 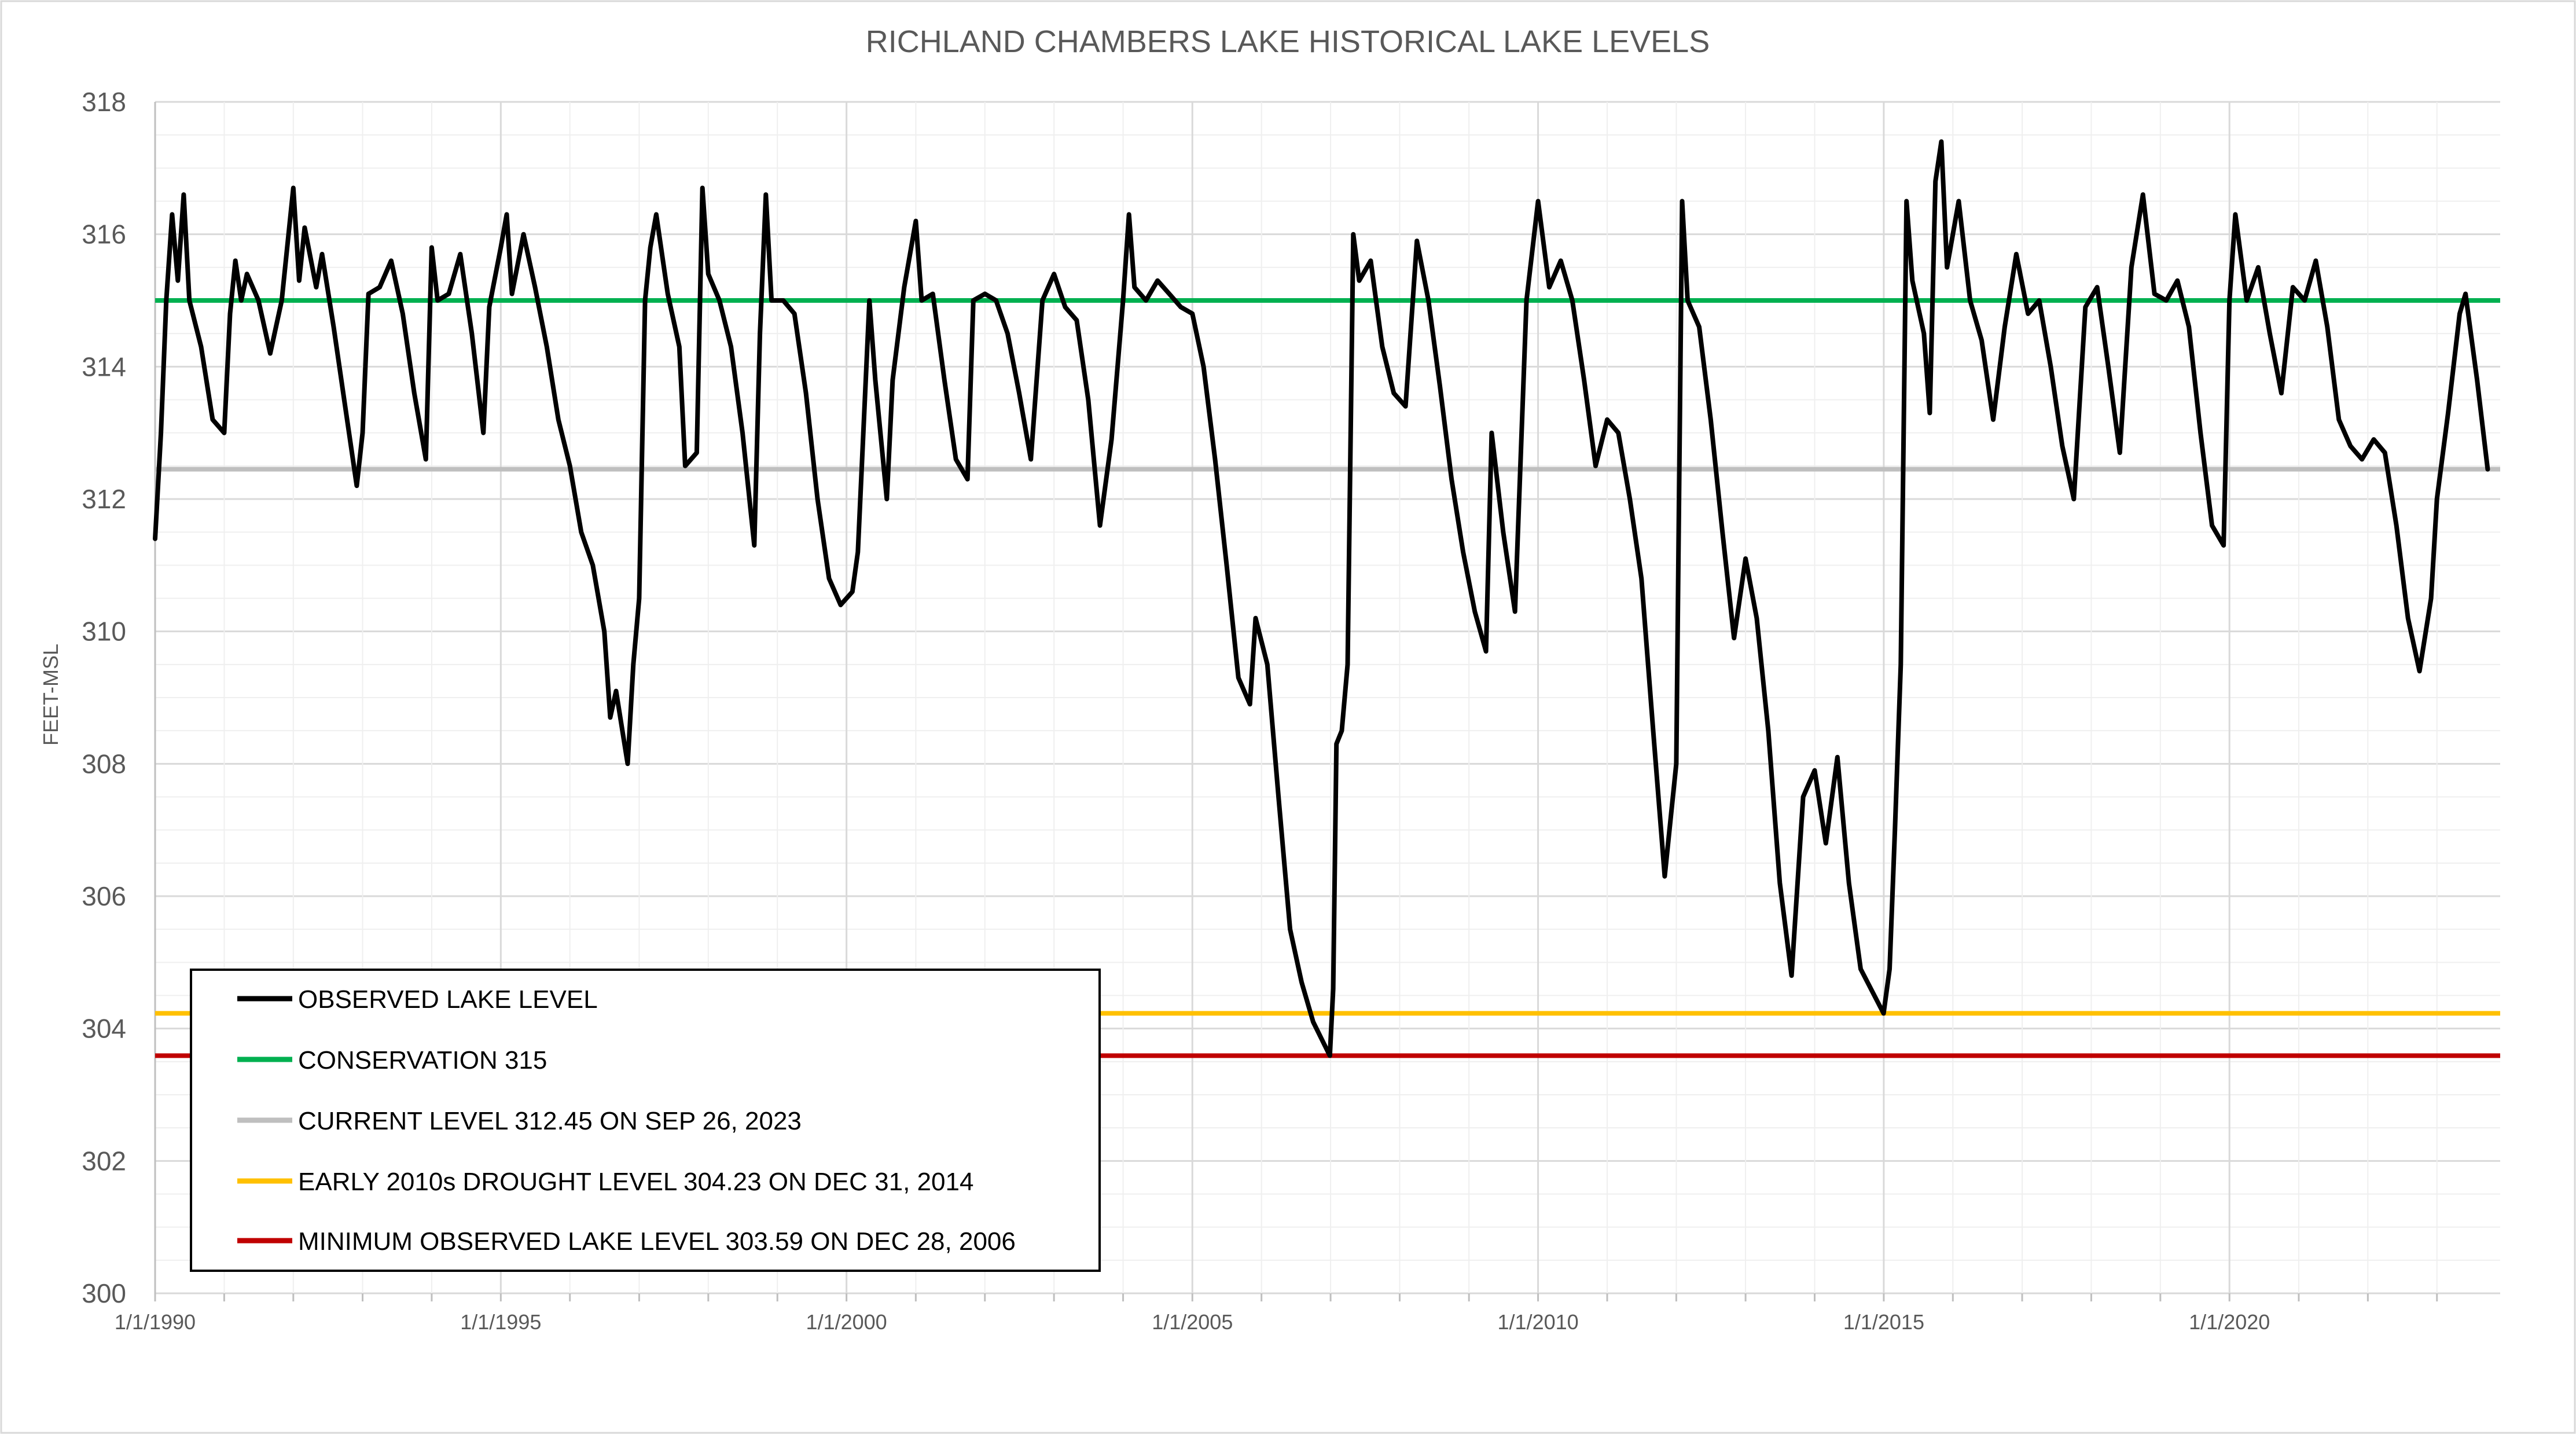 I want to click on legend-box, so click(x=645, y=1120).